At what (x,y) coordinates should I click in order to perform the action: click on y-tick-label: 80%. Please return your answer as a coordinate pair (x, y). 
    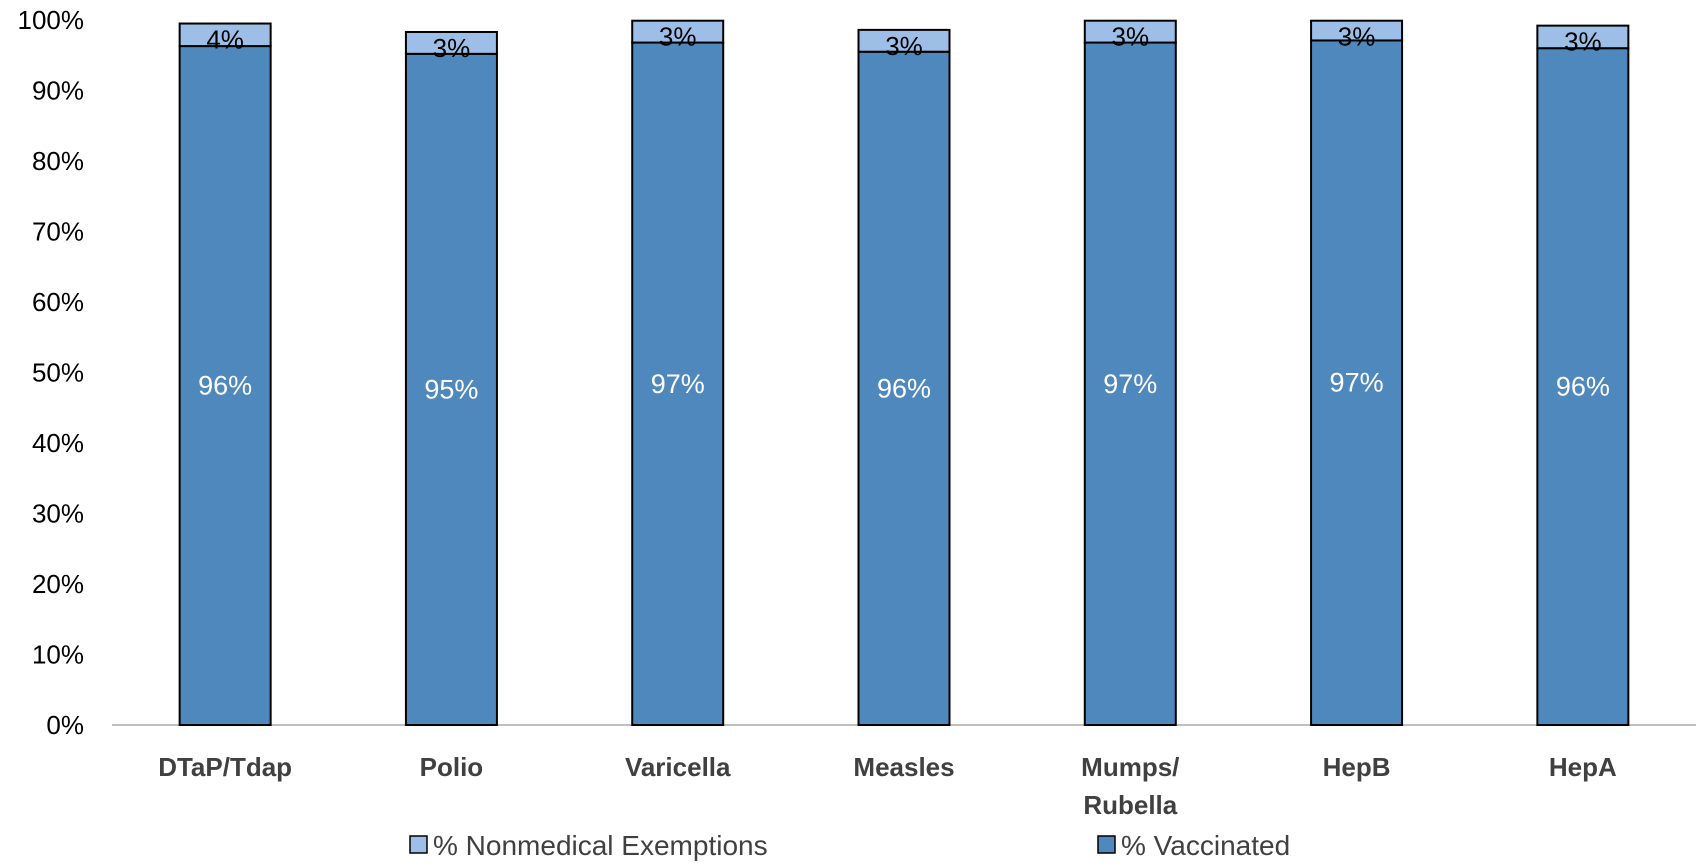
    Looking at the image, I should click on (58, 161).